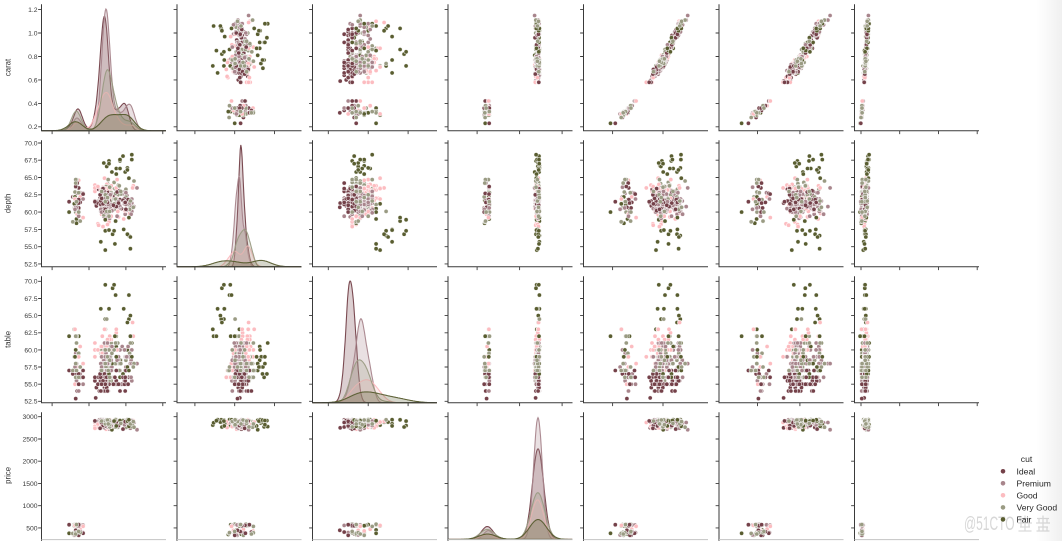 The height and width of the screenshot is (546, 1062). I want to click on svg-text: 2000, so click(29, 462).